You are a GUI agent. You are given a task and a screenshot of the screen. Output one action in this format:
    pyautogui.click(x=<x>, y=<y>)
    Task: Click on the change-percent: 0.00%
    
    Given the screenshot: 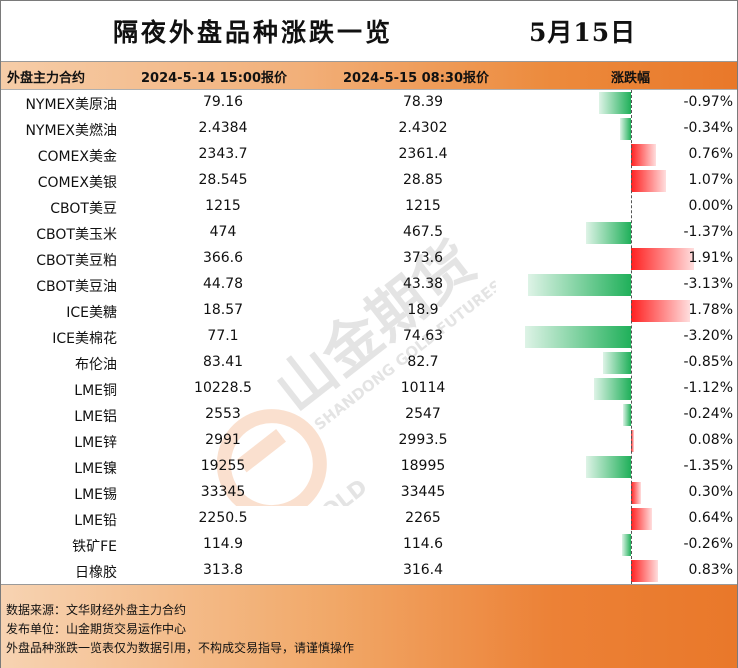 What is the action you would take?
    pyautogui.click(x=710, y=206)
    